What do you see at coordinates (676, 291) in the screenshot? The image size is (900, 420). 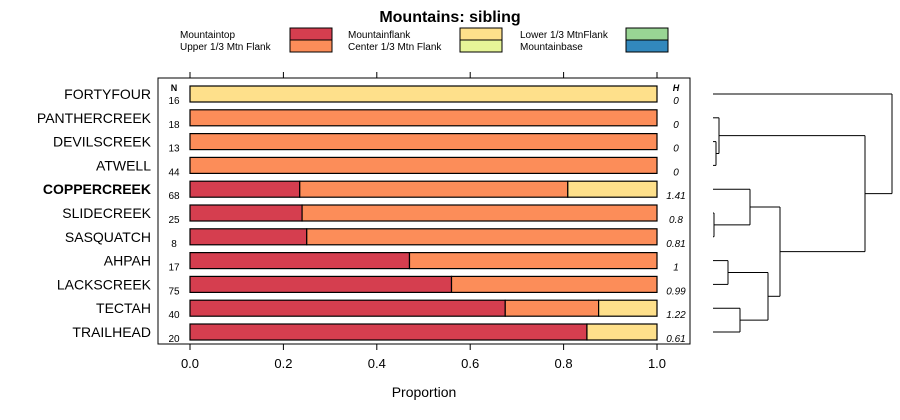 I see `h-value-lackscreek: 0.99` at bounding box center [676, 291].